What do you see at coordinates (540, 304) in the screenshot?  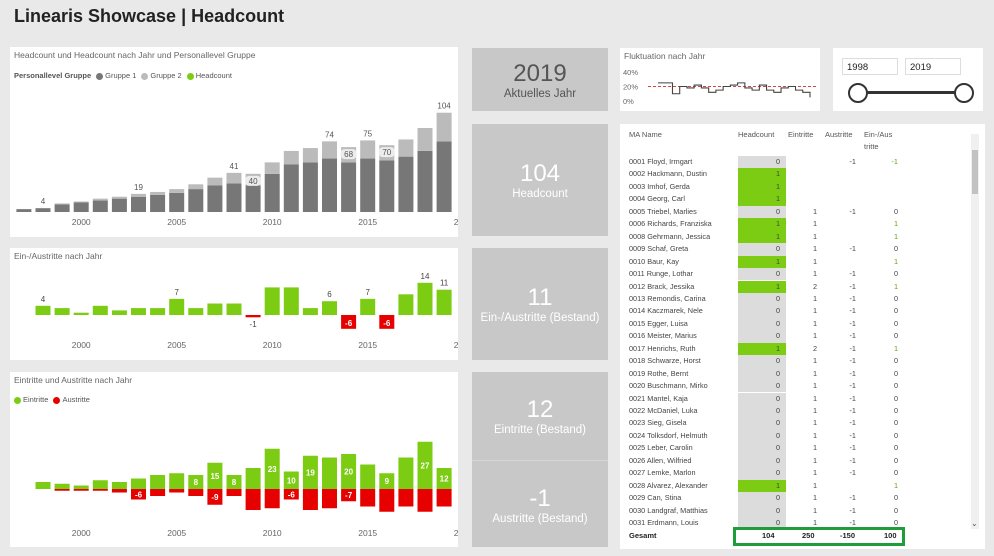 I see `kpi-einaustritte: 11 Ein-/Austritte (Bestand)` at bounding box center [540, 304].